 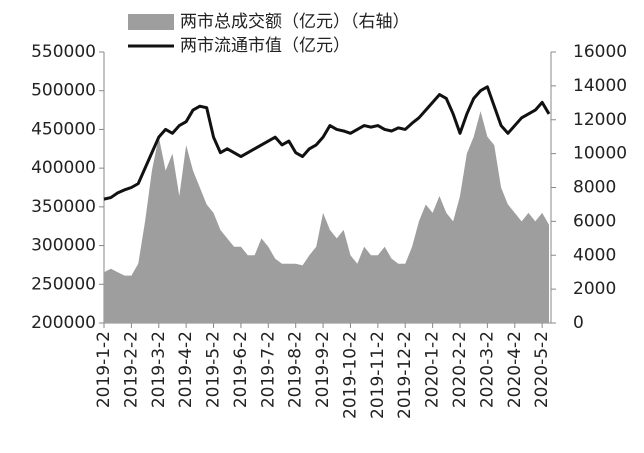 I want to click on y2-tick-label: 6000, so click(x=594, y=221).